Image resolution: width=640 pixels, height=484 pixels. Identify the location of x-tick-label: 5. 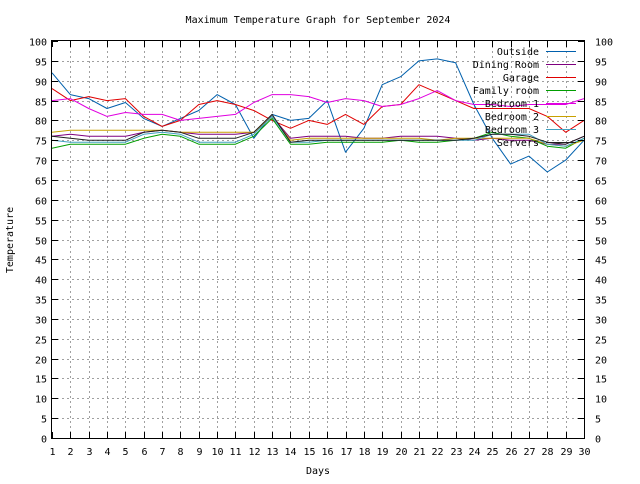
(125, 452).